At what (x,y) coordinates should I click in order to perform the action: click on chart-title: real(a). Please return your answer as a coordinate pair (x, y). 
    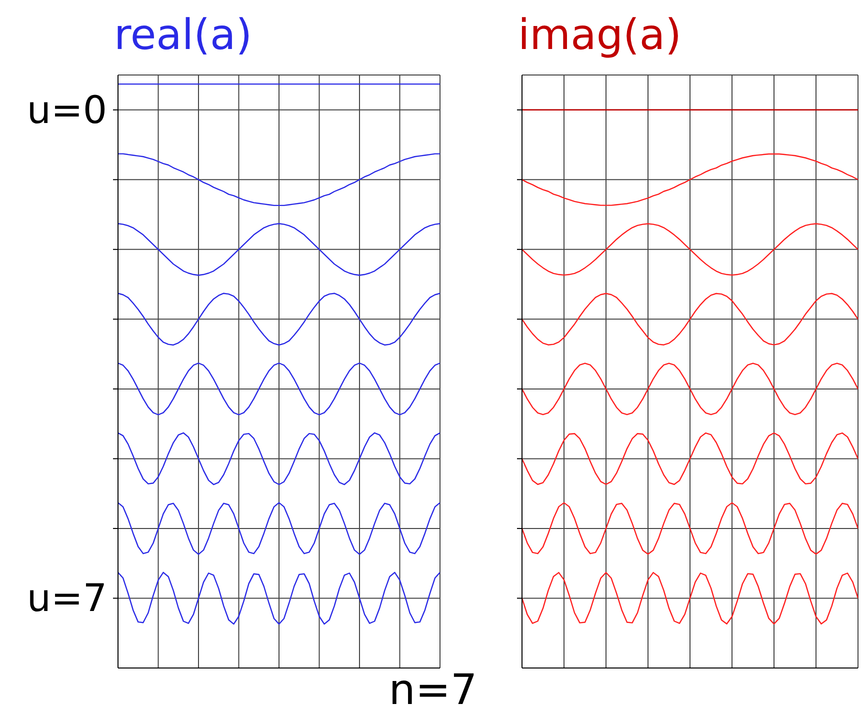
    Looking at the image, I should click on (183, 35).